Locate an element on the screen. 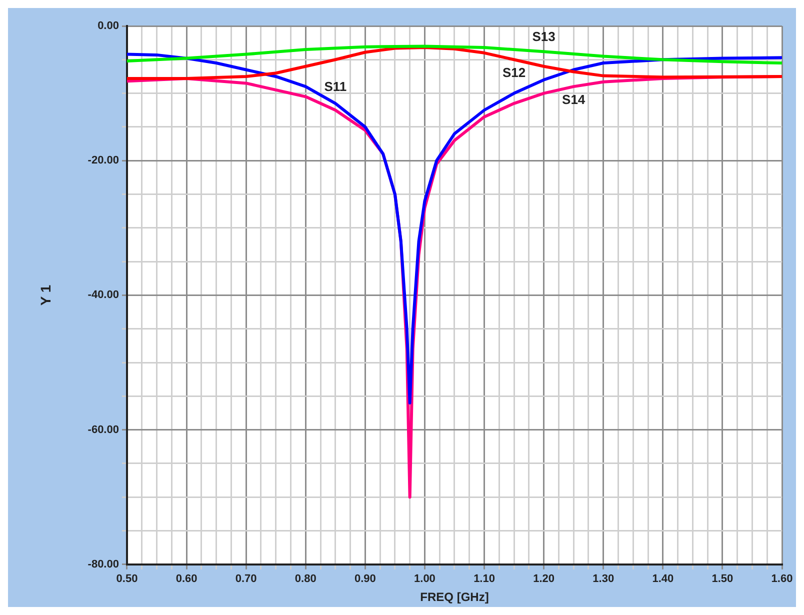 This screenshot has height=615, width=804. series-label: S13 is located at coordinates (544, 36).